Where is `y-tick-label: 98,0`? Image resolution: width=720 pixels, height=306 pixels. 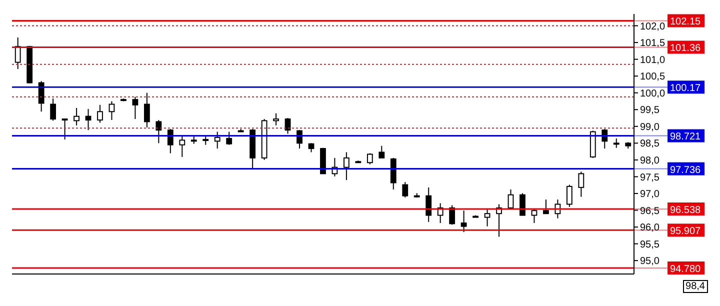
y-tick-label: 98,0 is located at coordinates (650, 160).